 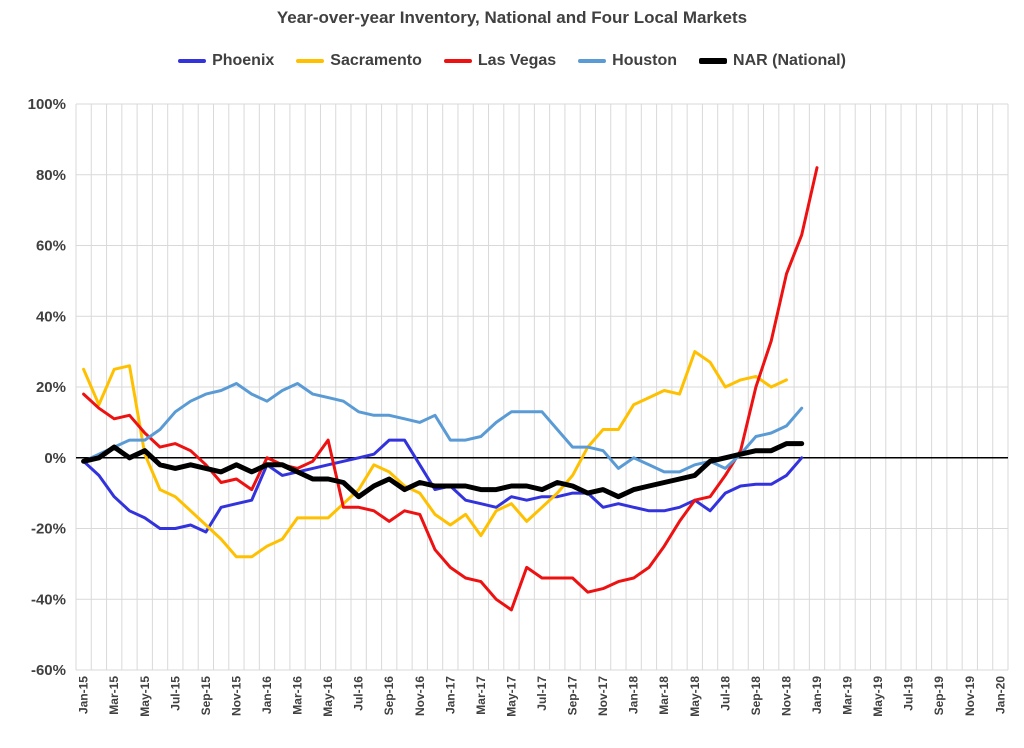 I want to click on legend-label: Sacramento, so click(x=376, y=60).